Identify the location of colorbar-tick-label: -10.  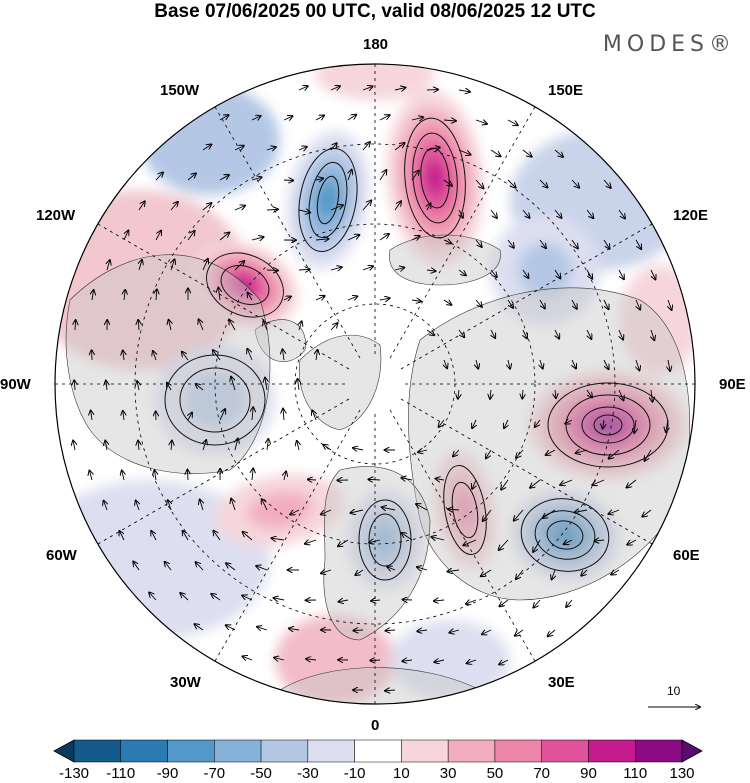
(354, 773).